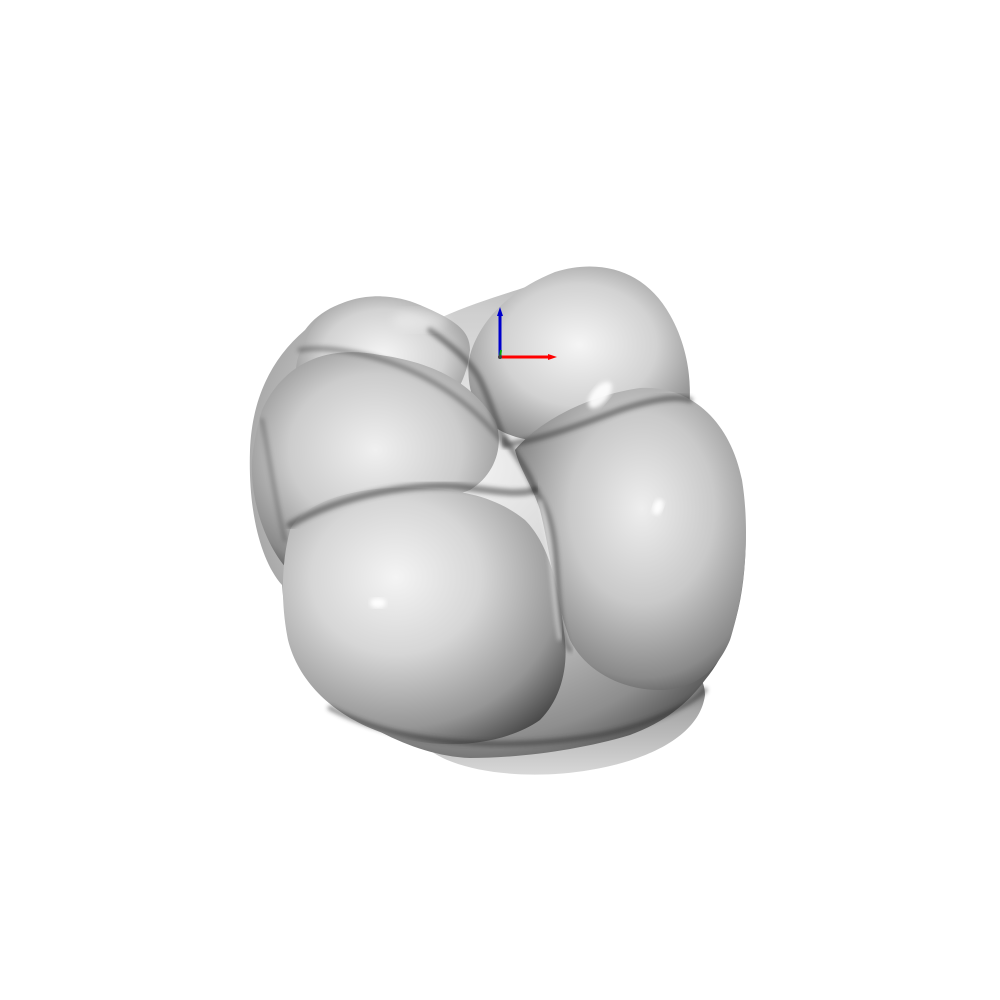 The image size is (1000, 1000). What do you see at coordinates (500, 357) in the screenshot?
I see `axes-origin` at bounding box center [500, 357].